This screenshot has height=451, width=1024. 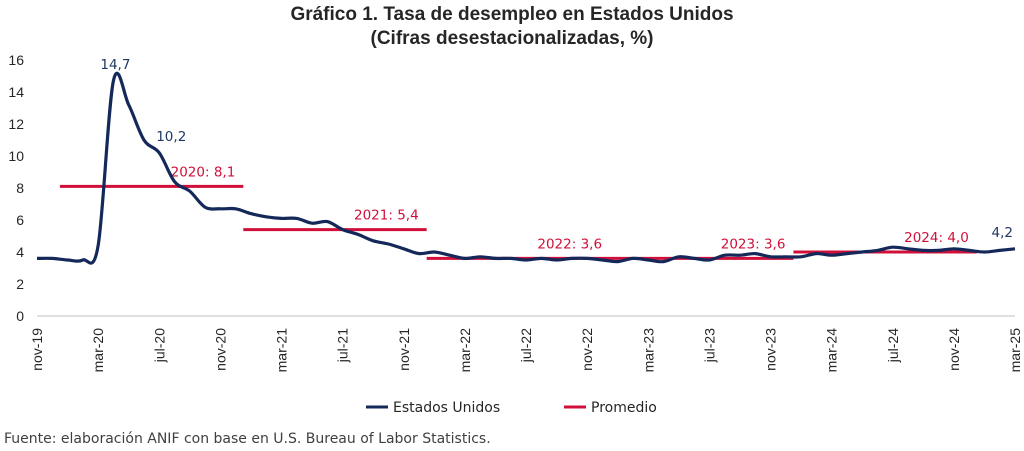 I want to click on y-tick-label: 0, so click(x=20, y=316).